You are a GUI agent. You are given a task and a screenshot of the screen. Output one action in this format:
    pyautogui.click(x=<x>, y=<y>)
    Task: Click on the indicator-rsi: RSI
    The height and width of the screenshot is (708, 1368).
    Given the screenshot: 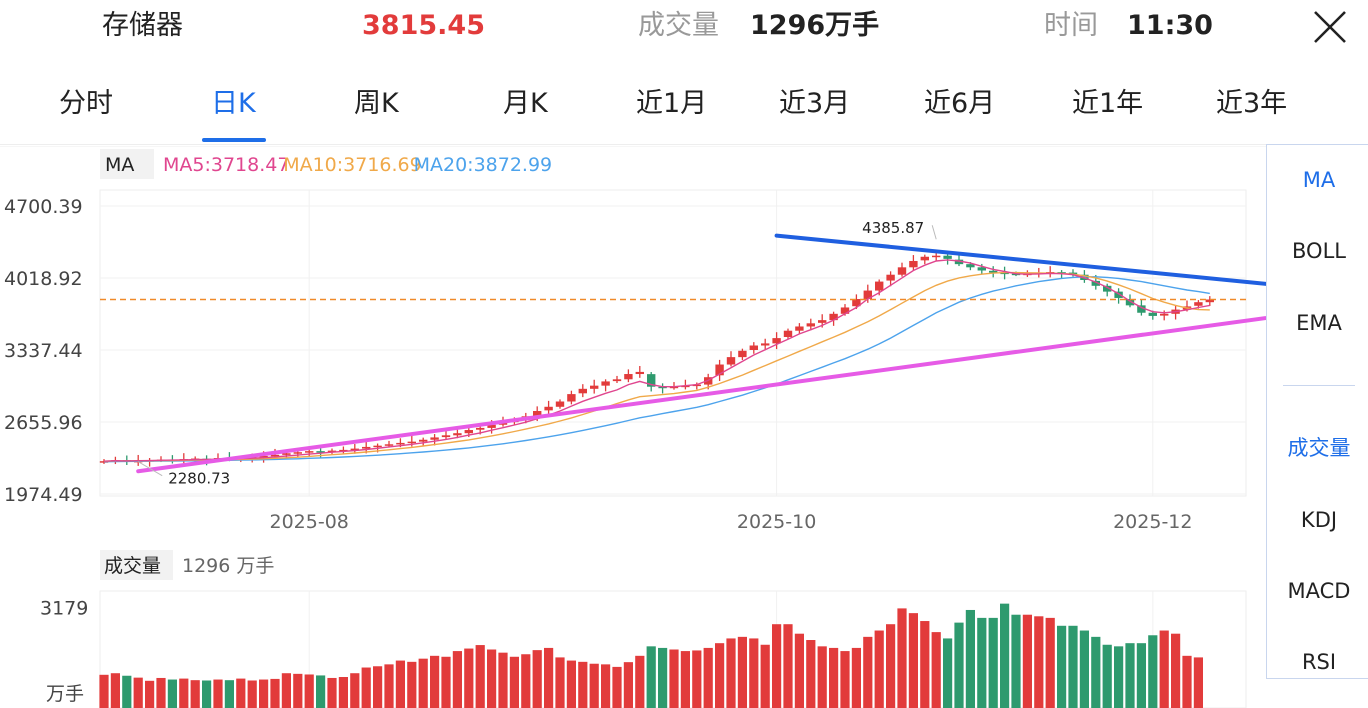 What is the action you would take?
    pyautogui.click(x=1319, y=662)
    